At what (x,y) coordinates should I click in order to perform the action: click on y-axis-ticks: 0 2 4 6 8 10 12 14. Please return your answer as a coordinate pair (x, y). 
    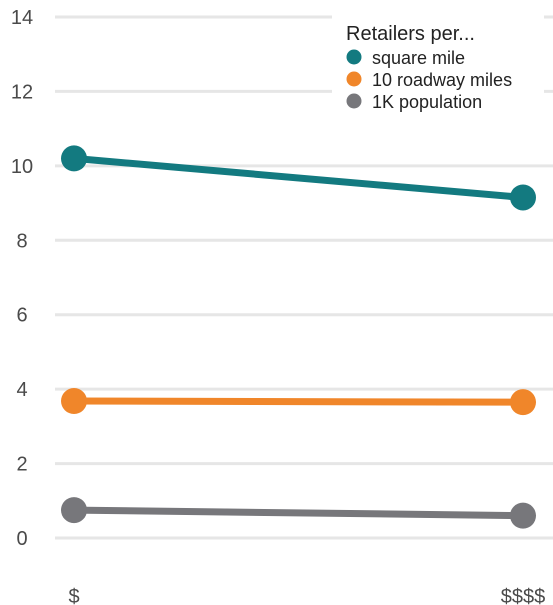
    Looking at the image, I should click on (22, 278).